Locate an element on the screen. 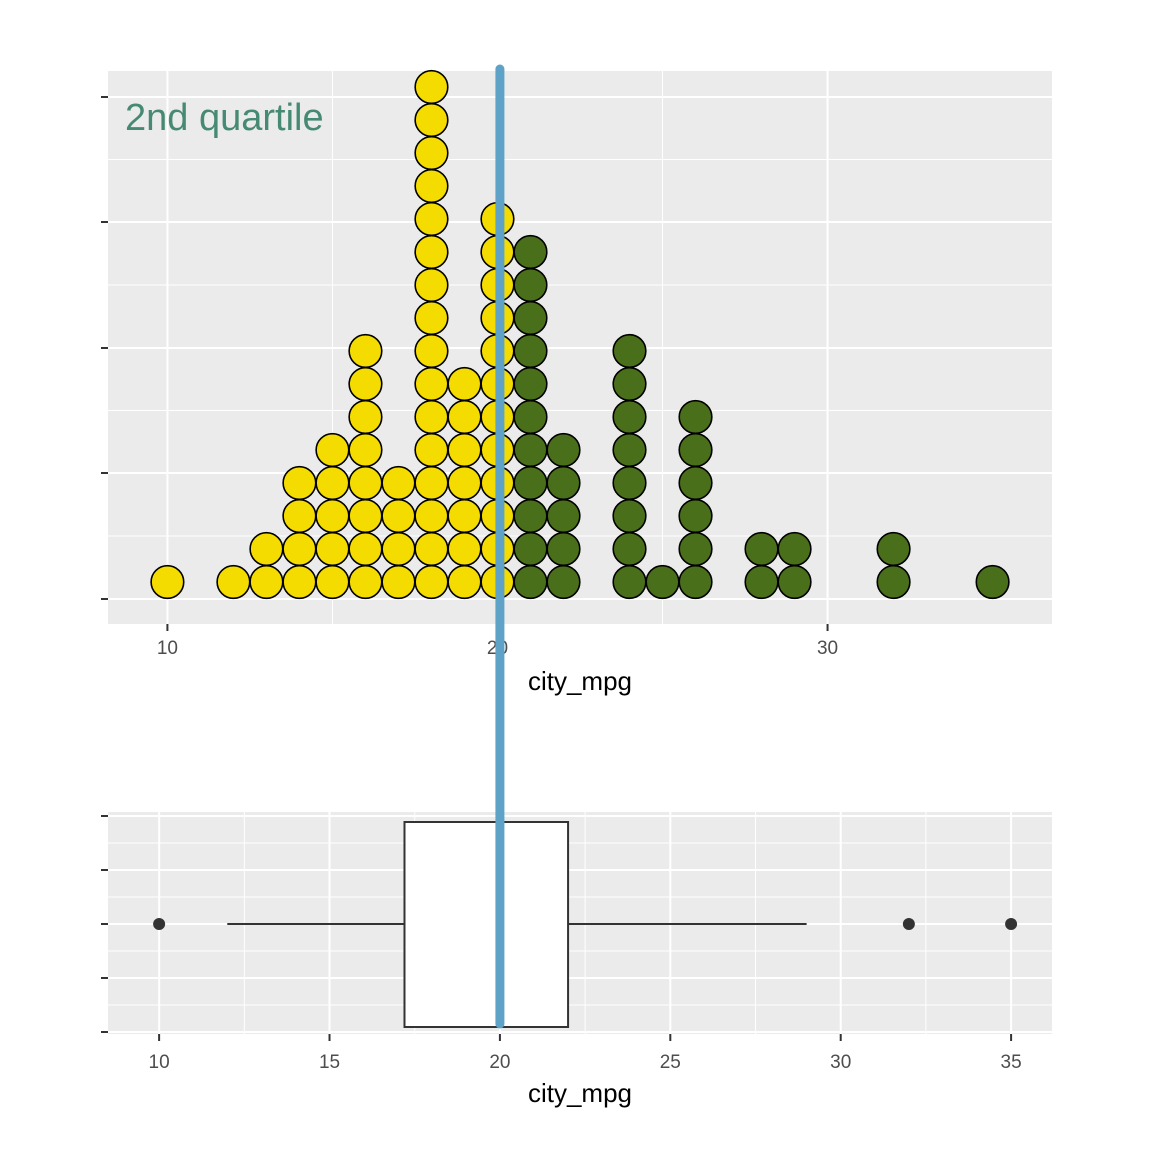  dotplot-x-tick-label: 10 is located at coordinates (167, 648).